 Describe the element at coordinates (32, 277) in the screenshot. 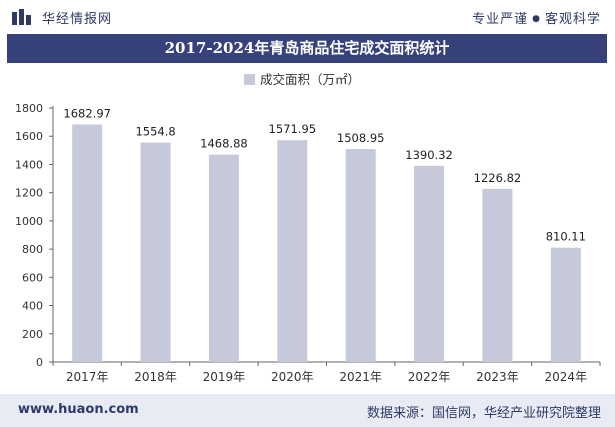

I see `y-tick-label: 600` at that location.